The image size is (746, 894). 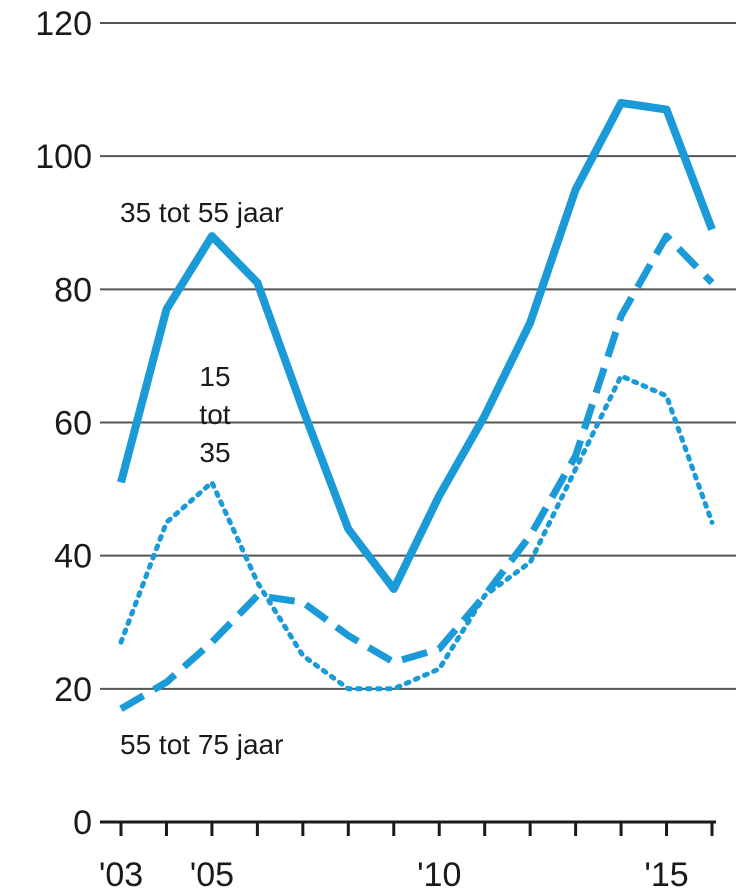 What do you see at coordinates (666, 875) in the screenshot?
I see `x-tick-label: '15` at bounding box center [666, 875].